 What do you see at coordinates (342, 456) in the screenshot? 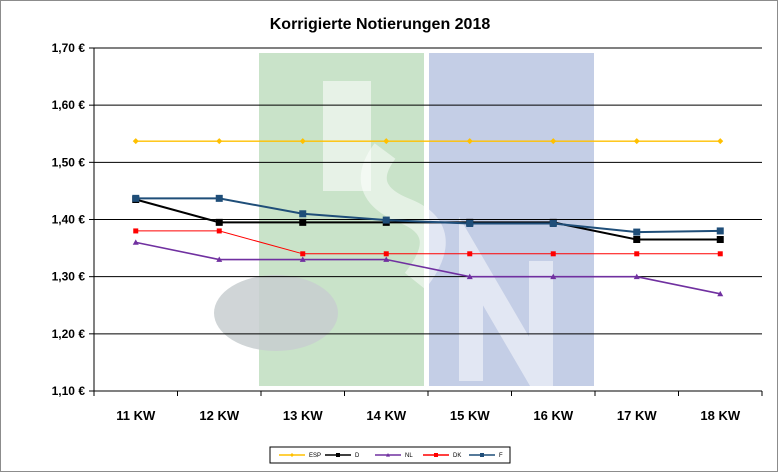
I see `legend-item-d: D` at bounding box center [342, 456].